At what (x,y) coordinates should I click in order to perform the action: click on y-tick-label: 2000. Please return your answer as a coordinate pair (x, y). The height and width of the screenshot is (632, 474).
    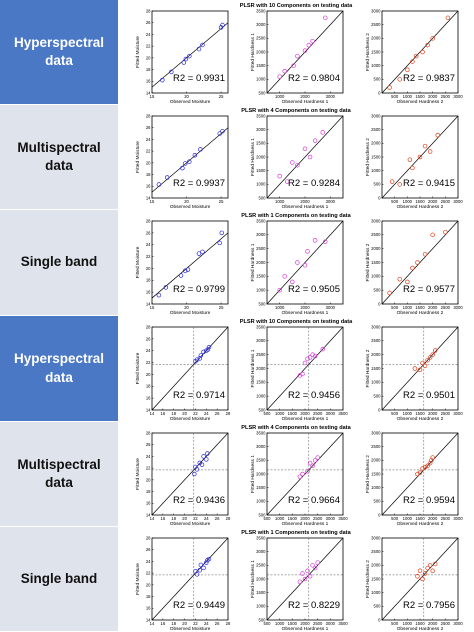
    Looking at the image, I should click on (261, 578).